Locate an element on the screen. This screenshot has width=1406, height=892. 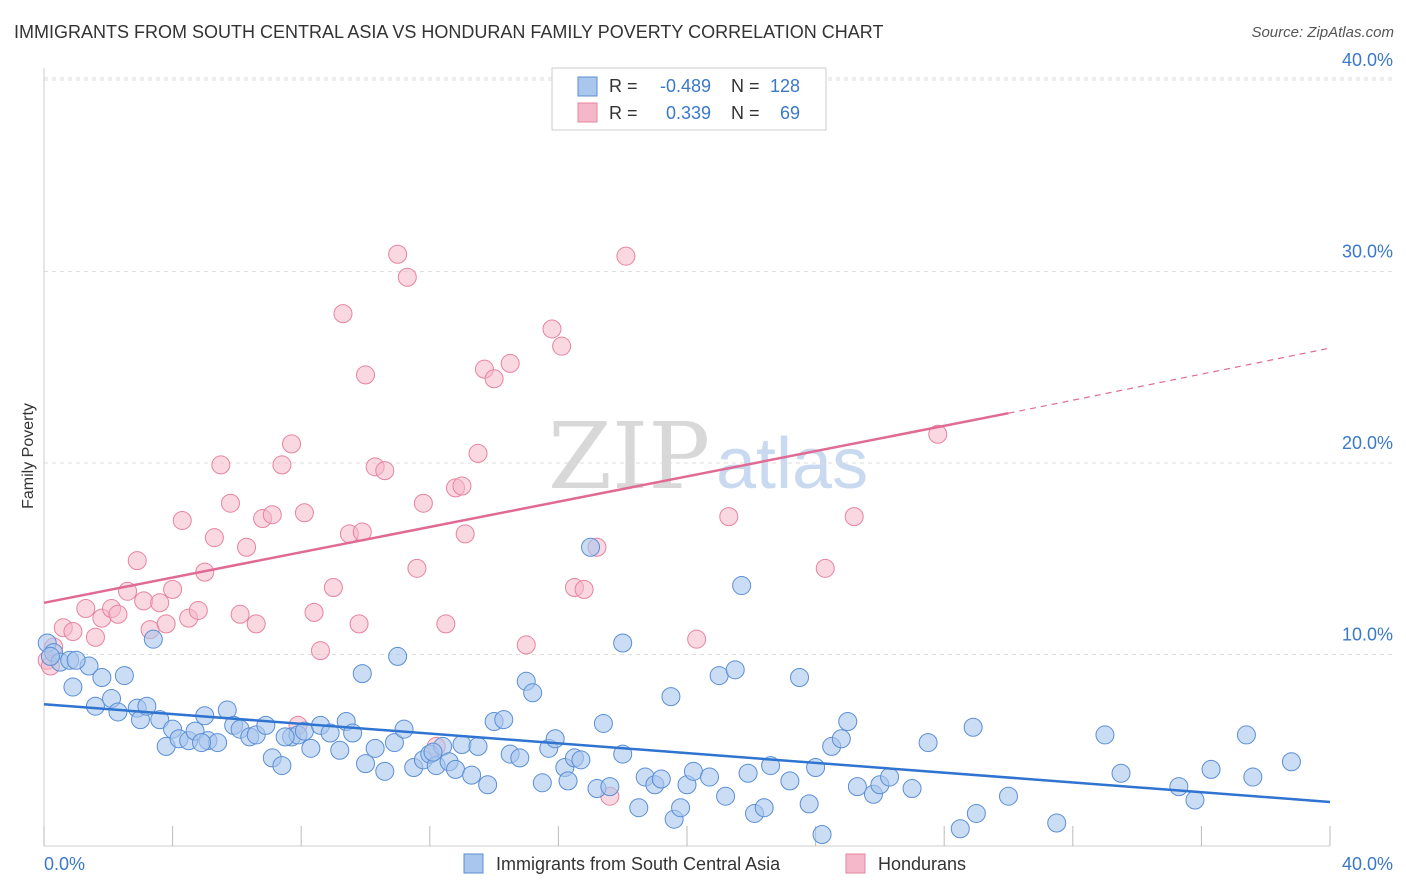
blue-r-label: R = is located at coordinates (623, 86).